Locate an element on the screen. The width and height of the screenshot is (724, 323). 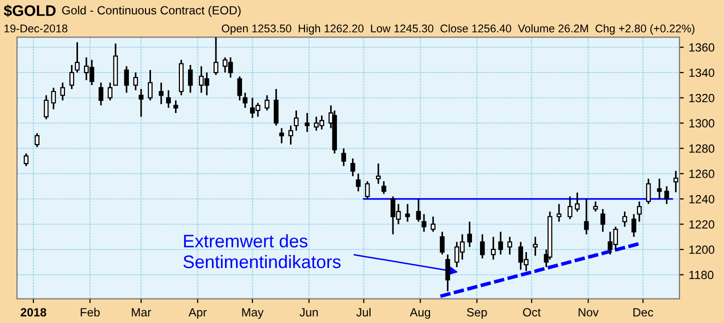
y-tick-label: 1220 is located at coordinates (701, 224).